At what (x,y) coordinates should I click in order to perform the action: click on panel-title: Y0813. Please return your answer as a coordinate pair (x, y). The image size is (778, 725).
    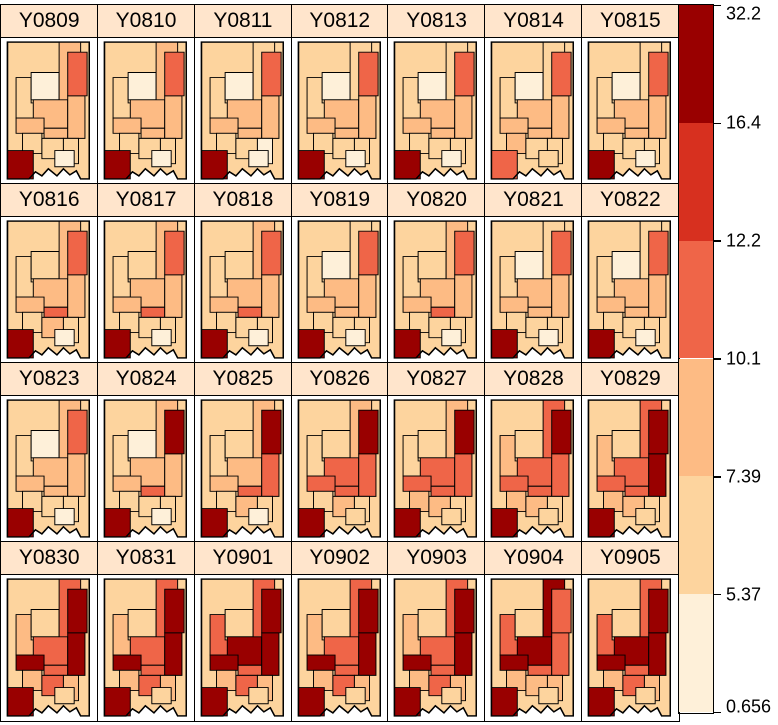
    Looking at the image, I should click on (436, 21).